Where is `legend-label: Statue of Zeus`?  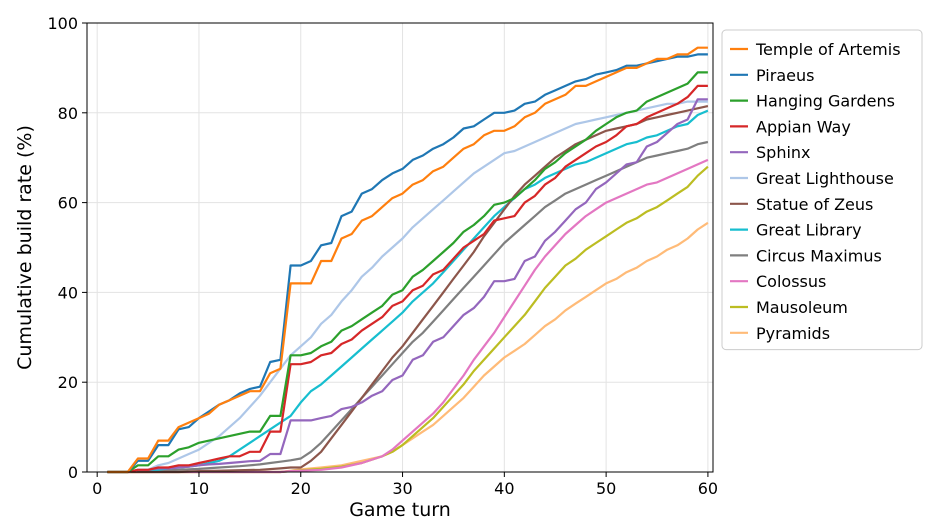 legend-label: Statue of Zeus is located at coordinates (814, 204).